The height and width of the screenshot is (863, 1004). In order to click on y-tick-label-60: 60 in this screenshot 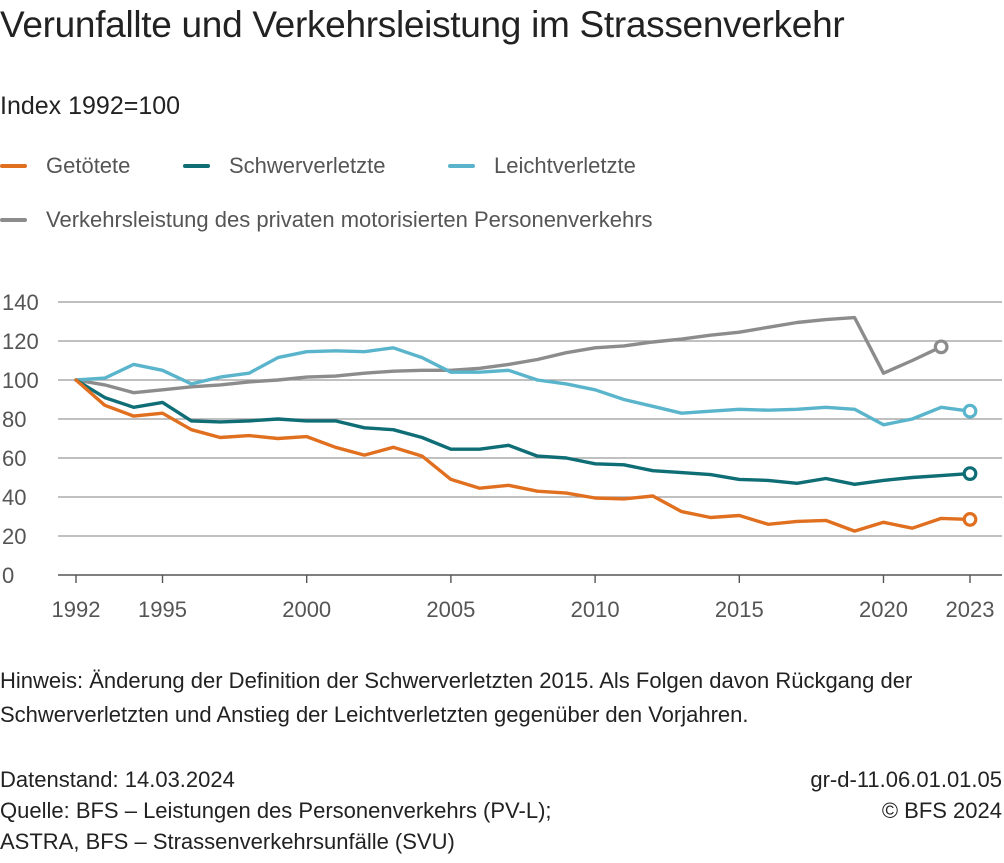, I will do `click(14, 458)`.